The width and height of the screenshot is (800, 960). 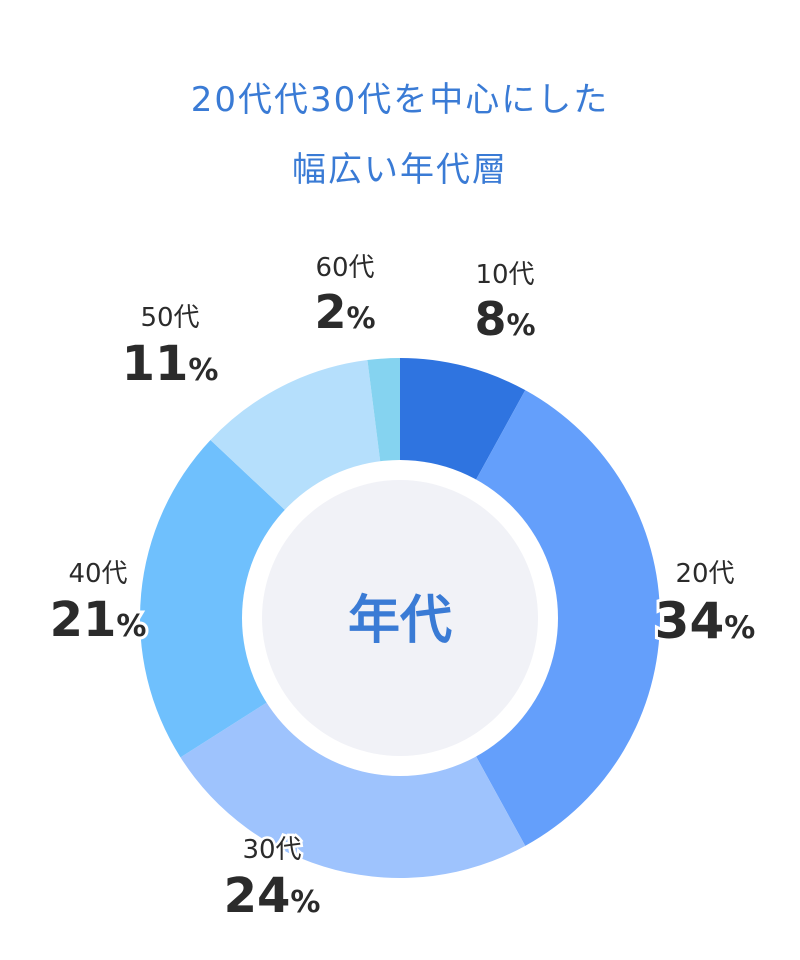 I want to click on slice-category-label: 60代, so click(x=344, y=268).